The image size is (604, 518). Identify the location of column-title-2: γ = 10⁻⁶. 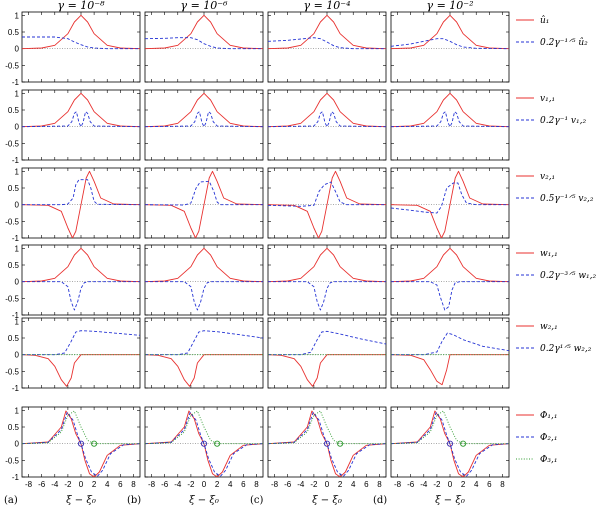
(205, 6).